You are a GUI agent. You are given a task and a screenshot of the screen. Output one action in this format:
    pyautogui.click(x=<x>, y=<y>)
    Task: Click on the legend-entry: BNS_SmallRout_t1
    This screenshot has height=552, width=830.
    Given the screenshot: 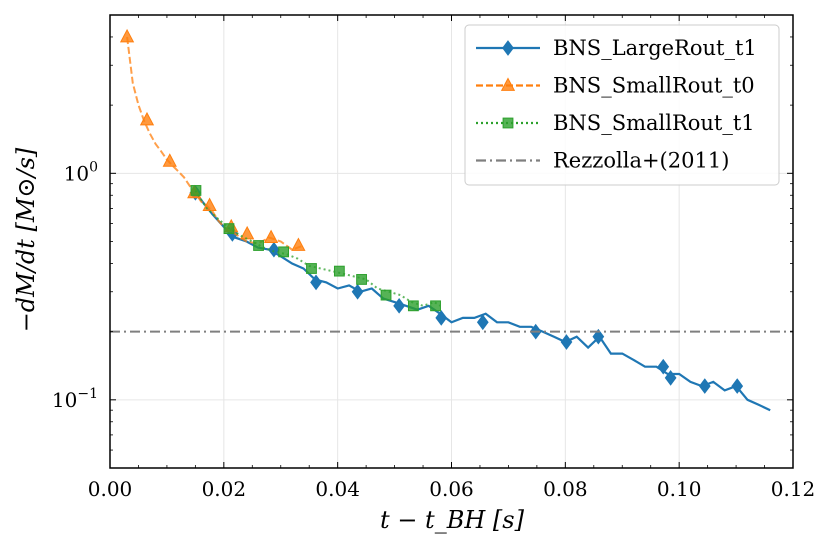 What is the action you would take?
    pyautogui.click(x=615, y=123)
    